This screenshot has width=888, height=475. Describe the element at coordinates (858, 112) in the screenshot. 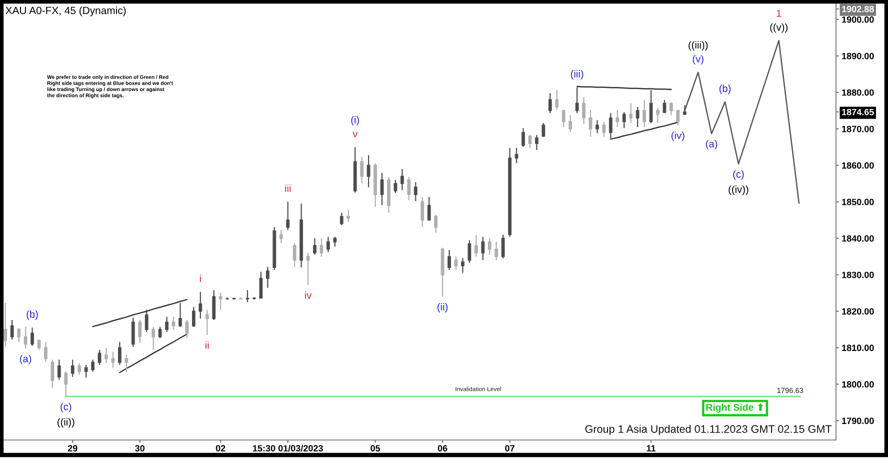

I see `y-tick-label: 1874.65` at that location.